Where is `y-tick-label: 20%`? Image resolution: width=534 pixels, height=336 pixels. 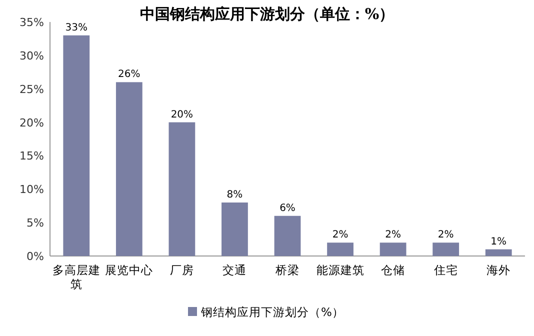
y-tick-label: 20% is located at coordinates (32, 123).